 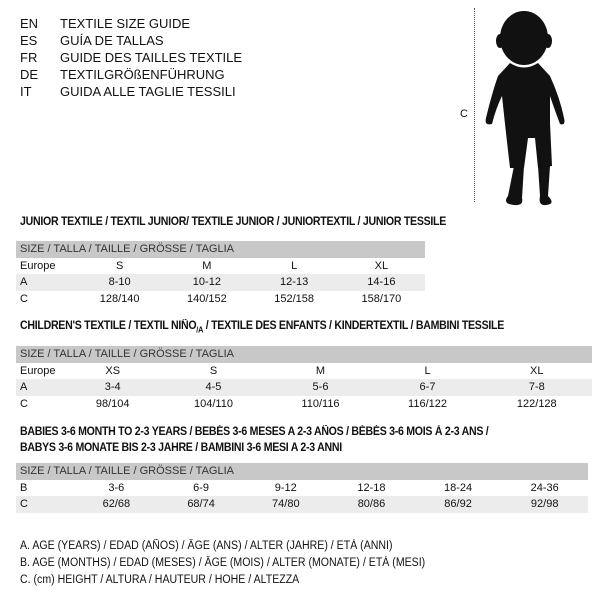 I want to click on table-row: C 98/104 104/110 110/116 116/122 122/128, so click(x=304, y=404).